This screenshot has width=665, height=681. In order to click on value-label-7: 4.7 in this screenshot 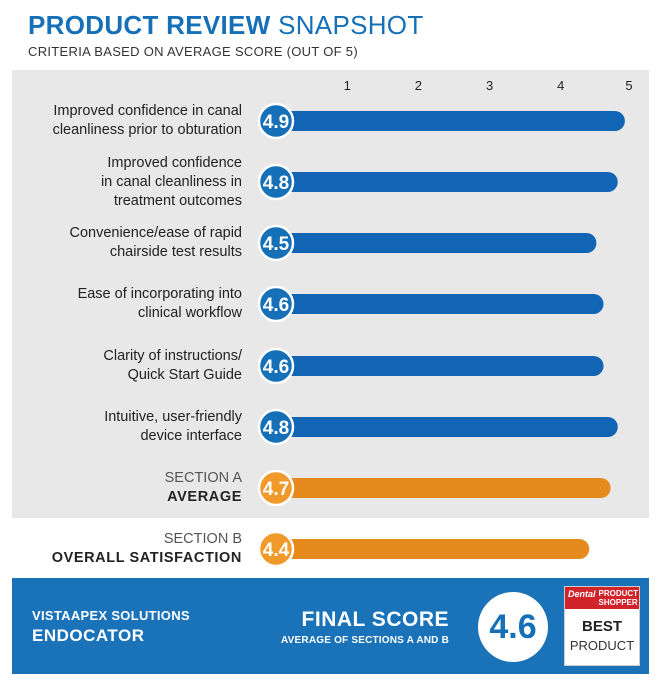, I will do `click(276, 489)`.